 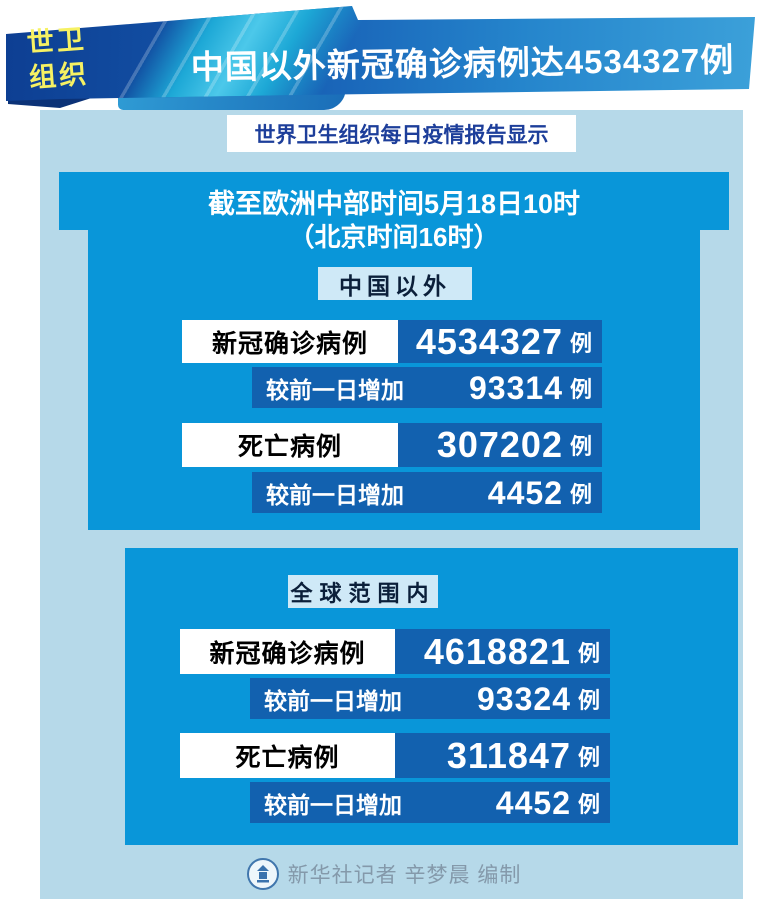 I want to click on org-badge: 世卫 组织, so click(x=58, y=59).